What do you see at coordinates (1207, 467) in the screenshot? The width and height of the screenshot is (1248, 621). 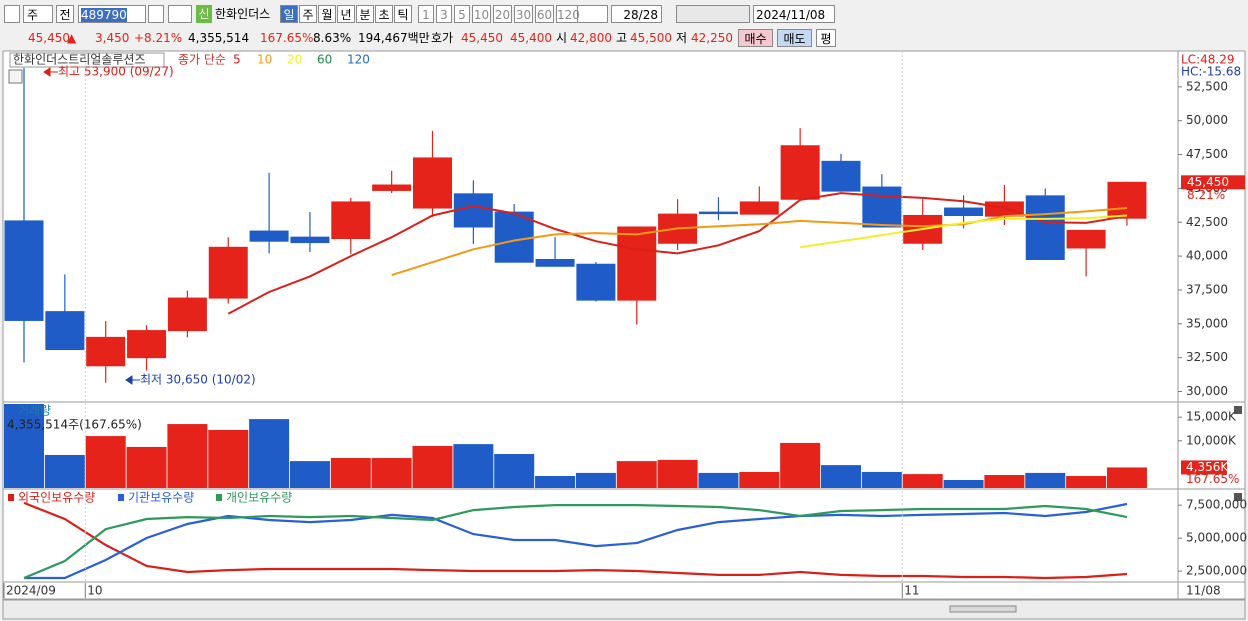 I see `volume-tag-label: 4,356K` at bounding box center [1207, 467].